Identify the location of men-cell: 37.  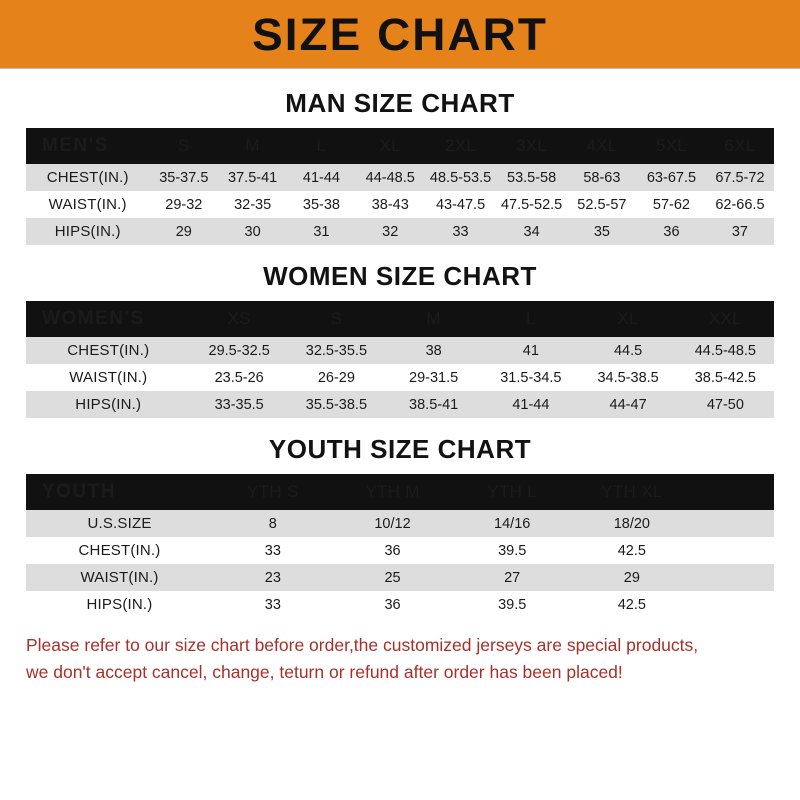
(739, 231).